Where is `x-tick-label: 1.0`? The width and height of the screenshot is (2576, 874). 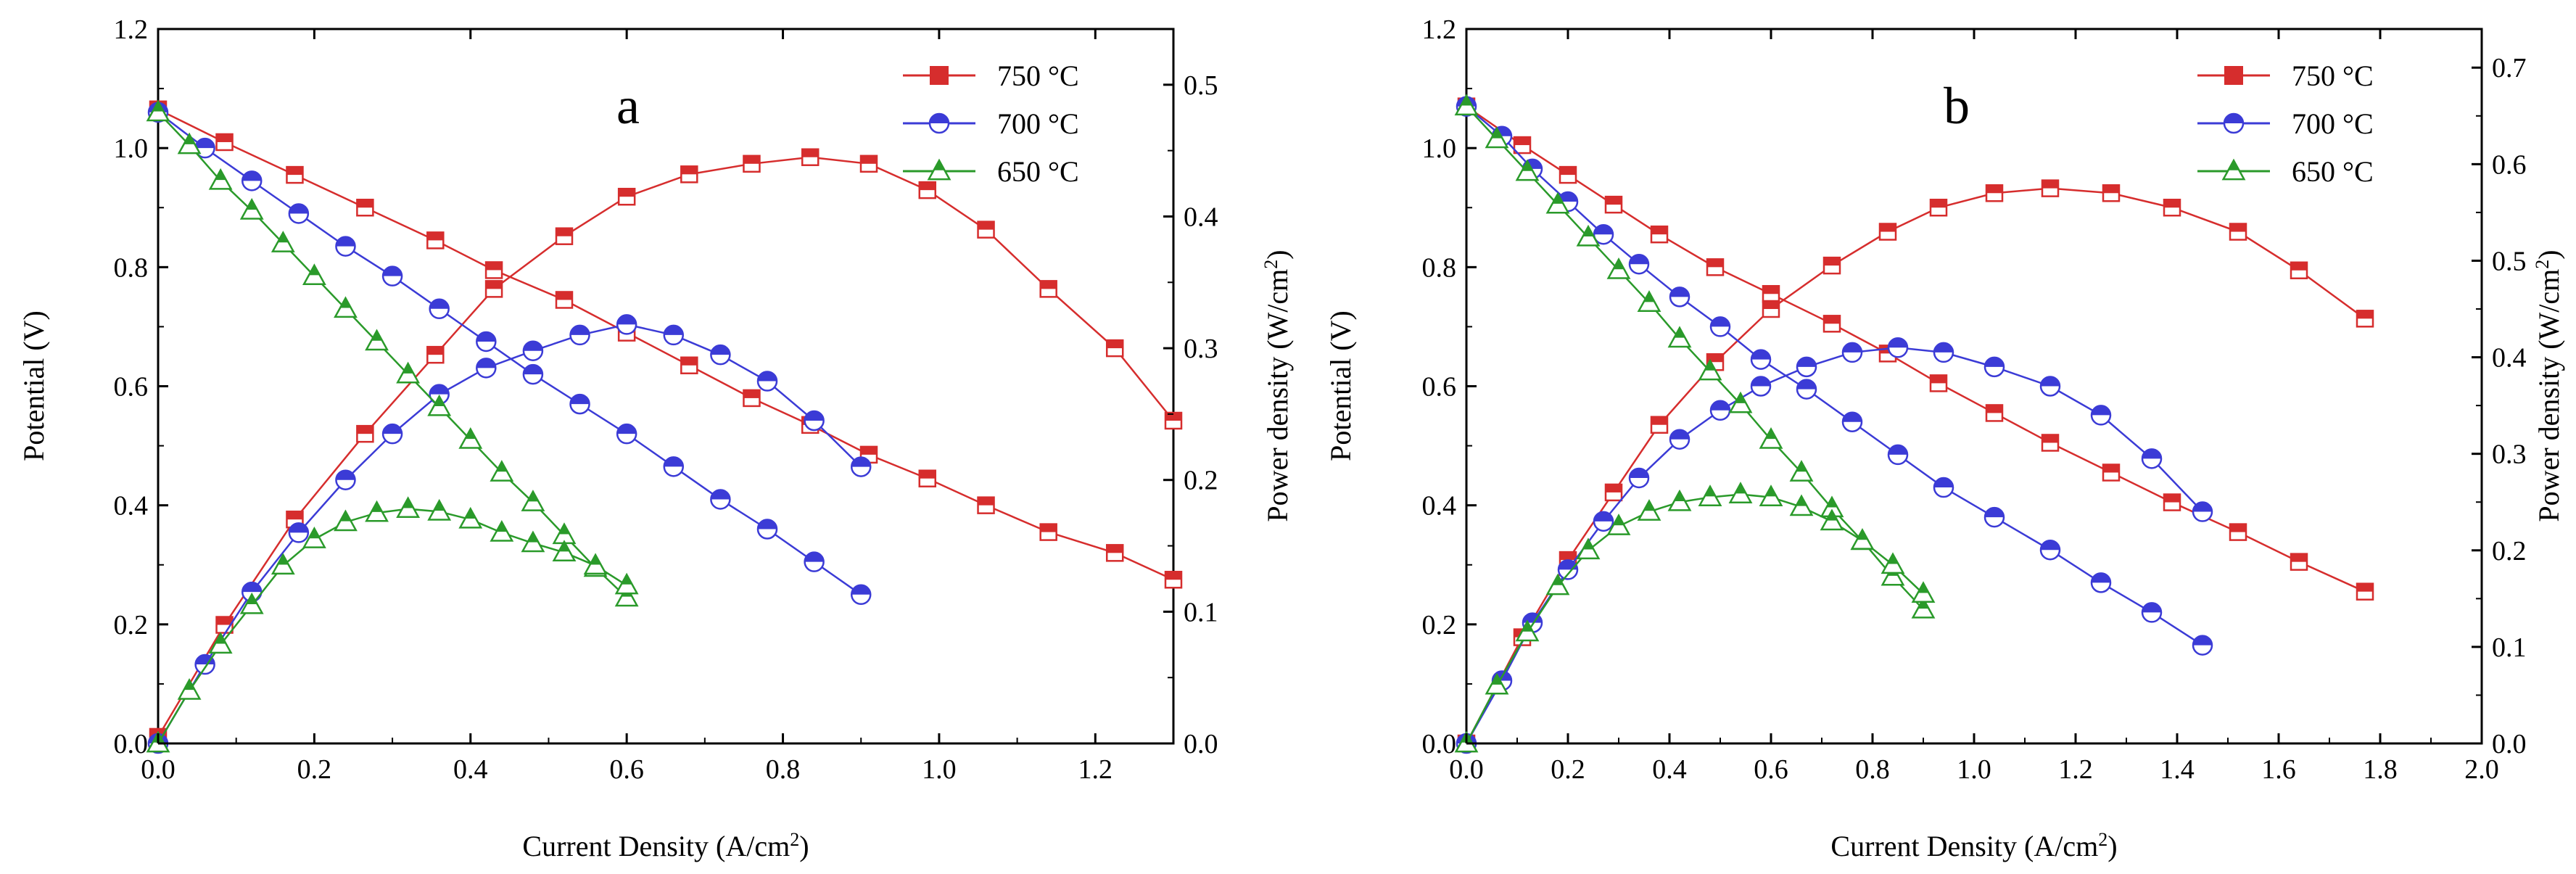 x-tick-label: 1.0 is located at coordinates (1974, 769).